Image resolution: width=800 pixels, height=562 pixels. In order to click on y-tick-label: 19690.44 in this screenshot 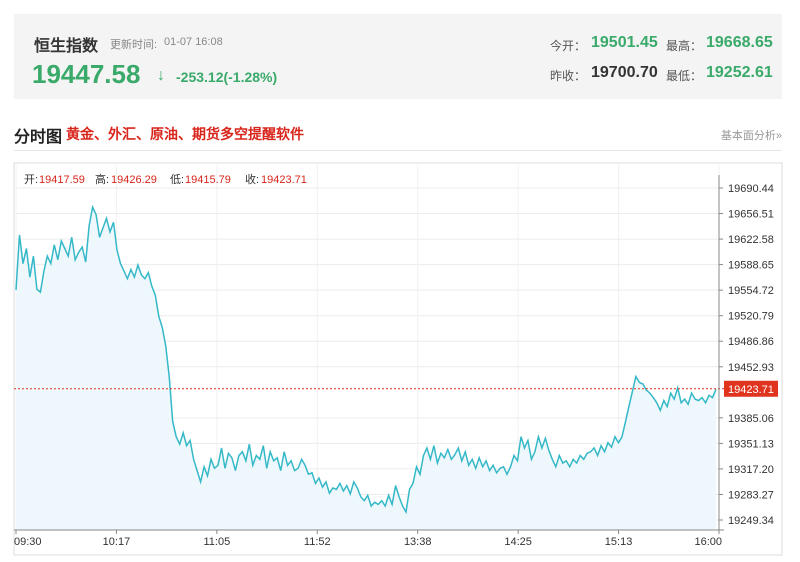, I will do `click(751, 189)`.